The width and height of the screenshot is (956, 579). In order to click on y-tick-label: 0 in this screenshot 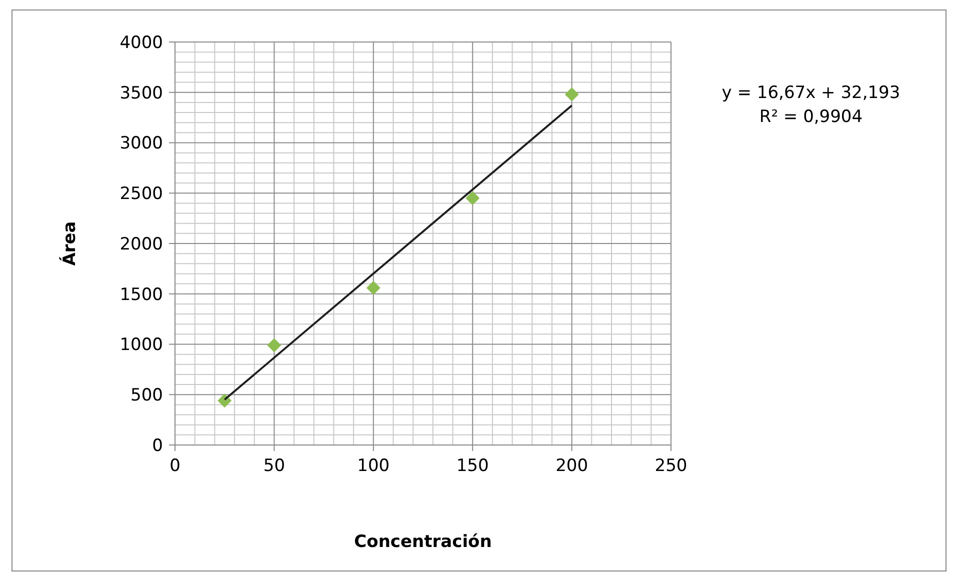, I will do `click(157, 446)`.